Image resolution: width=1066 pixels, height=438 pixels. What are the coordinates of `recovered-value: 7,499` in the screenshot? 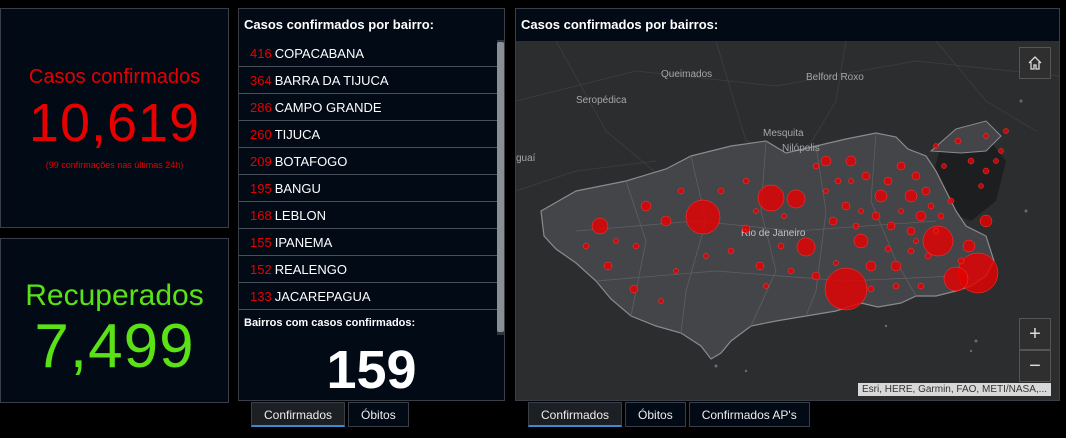 It's located at (114, 346).